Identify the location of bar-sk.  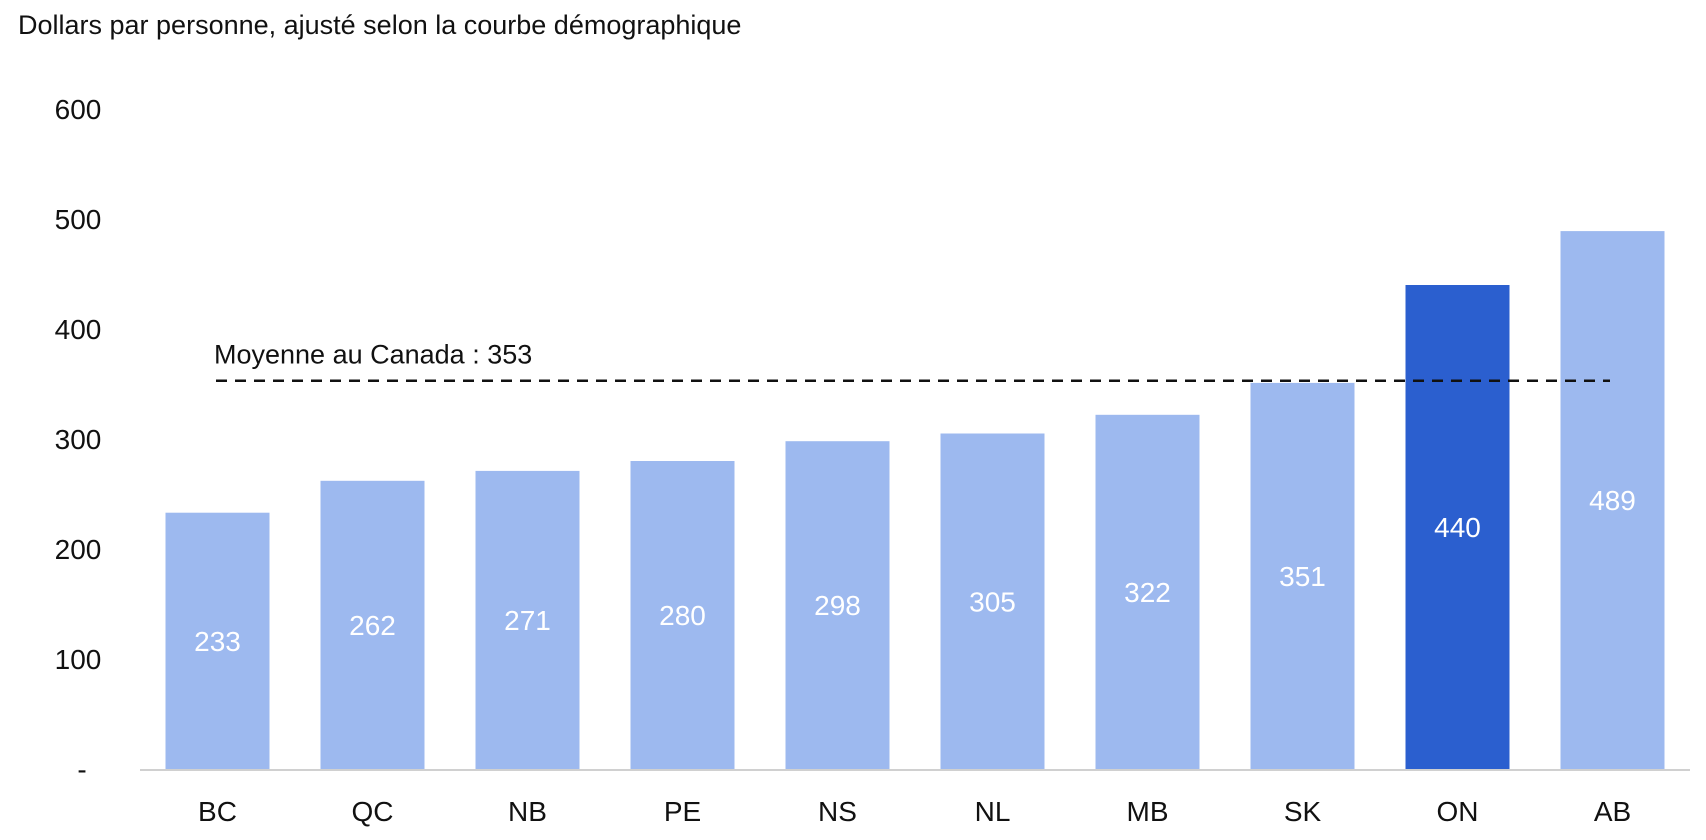
(1302, 575).